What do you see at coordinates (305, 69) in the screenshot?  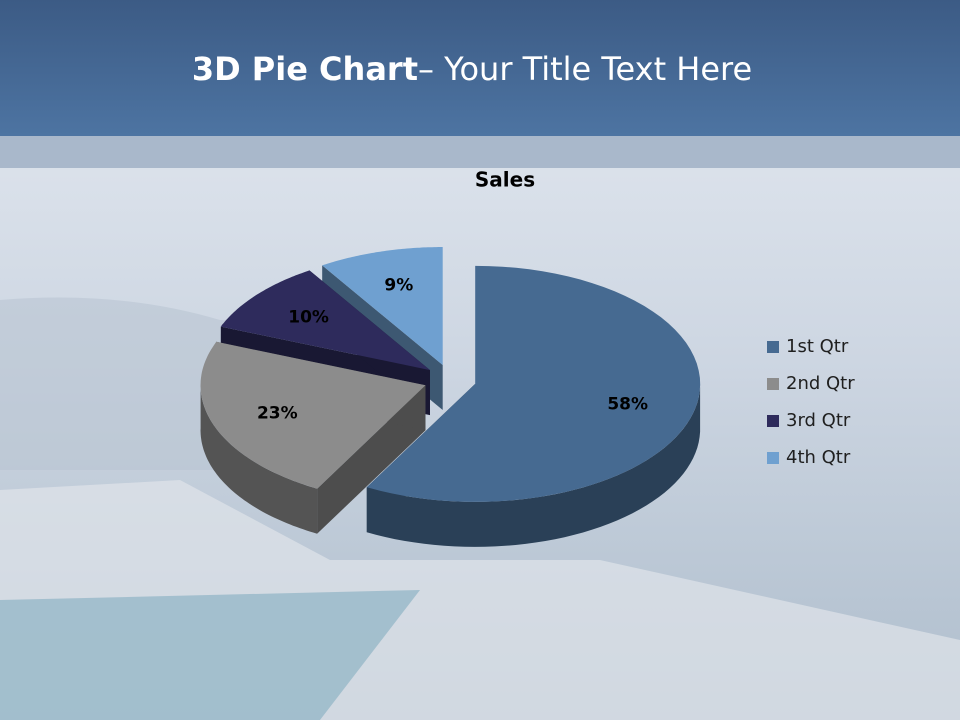 I see `slide-title-bold: 3D Pie Chart` at bounding box center [305, 69].